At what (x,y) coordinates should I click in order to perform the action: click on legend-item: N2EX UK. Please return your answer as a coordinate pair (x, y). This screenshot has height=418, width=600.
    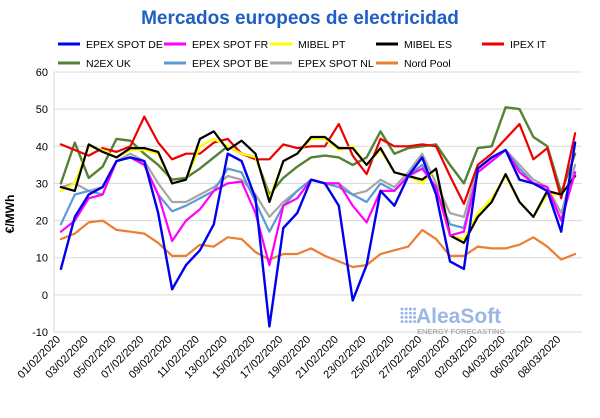
    Looking at the image, I should click on (94, 64).